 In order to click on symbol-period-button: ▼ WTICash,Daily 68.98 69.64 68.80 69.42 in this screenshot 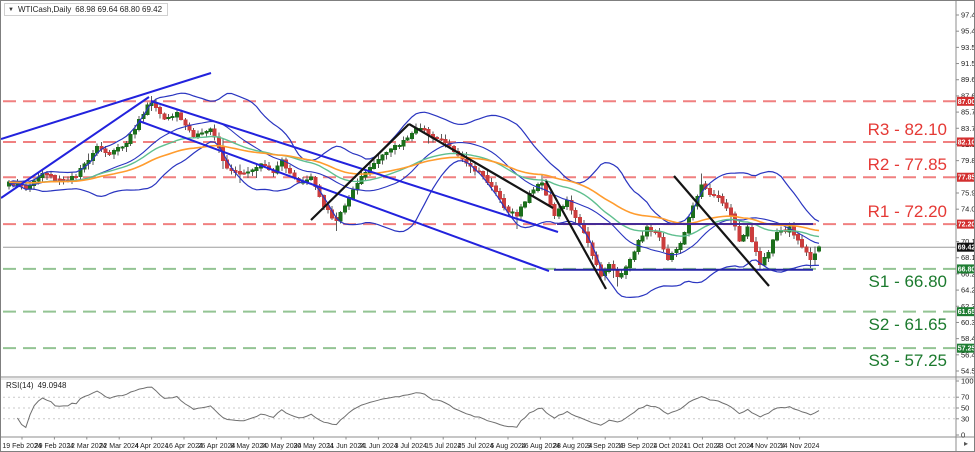, I will do `click(86, 9)`.